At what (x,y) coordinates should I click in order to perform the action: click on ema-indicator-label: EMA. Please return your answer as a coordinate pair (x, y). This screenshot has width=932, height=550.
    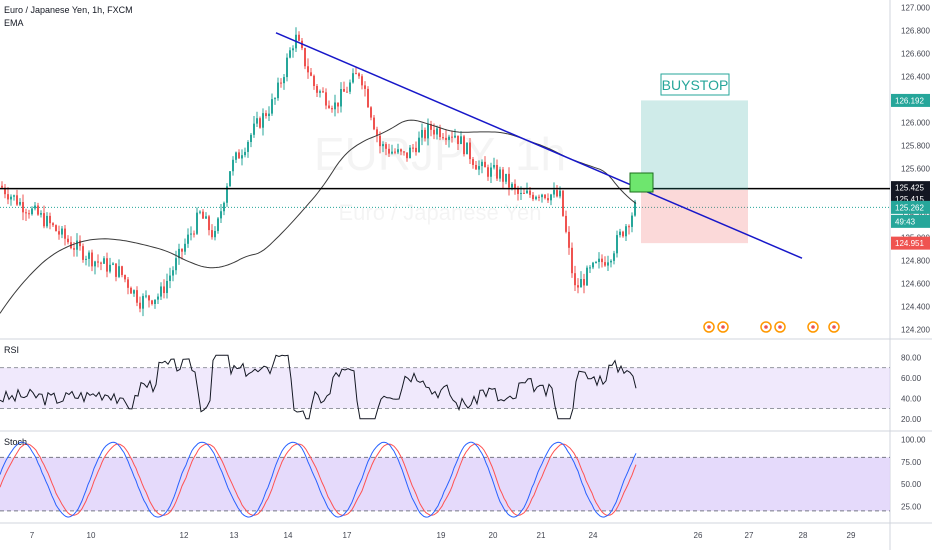
    Looking at the image, I should click on (14, 23).